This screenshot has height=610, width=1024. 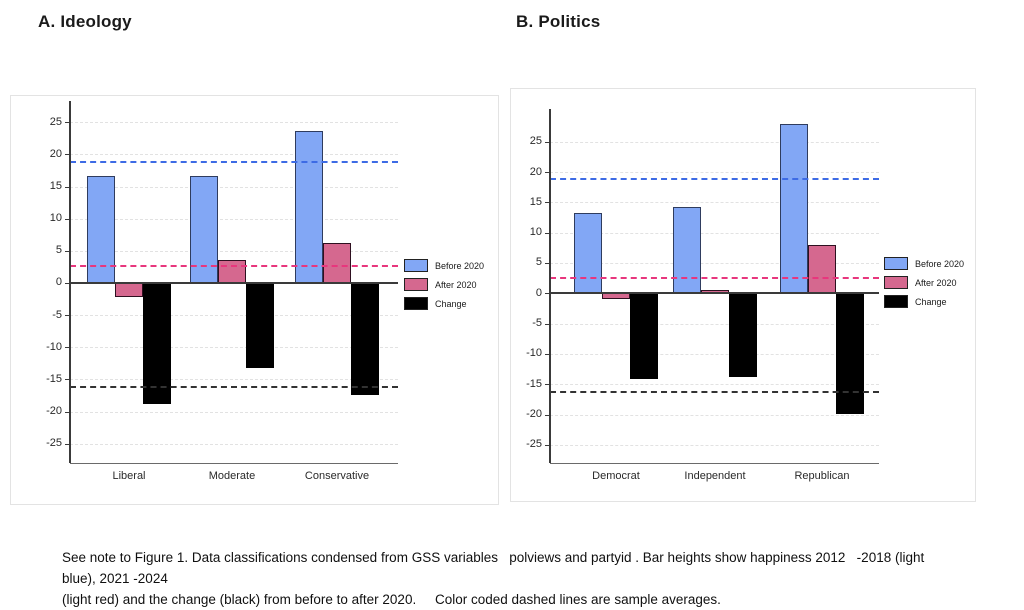 I want to click on y-tick-label-0: 0, so click(x=538, y=292).